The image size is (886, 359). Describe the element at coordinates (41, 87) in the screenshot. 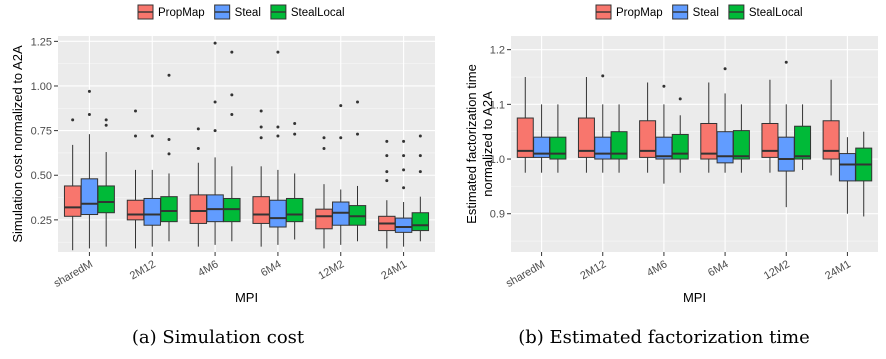

I see `y-tick-label: 1.00` at that location.